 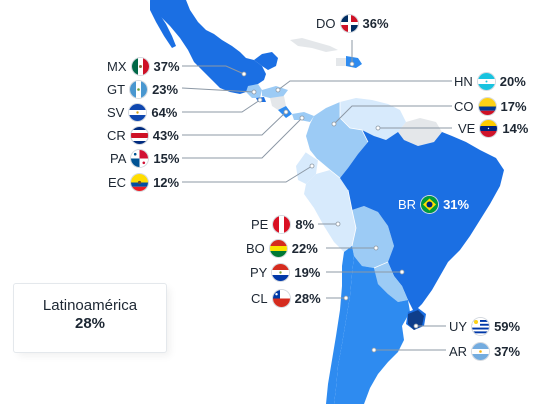 I want to click on summary-box: Latinoamérica 28%, so click(x=90, y=318).